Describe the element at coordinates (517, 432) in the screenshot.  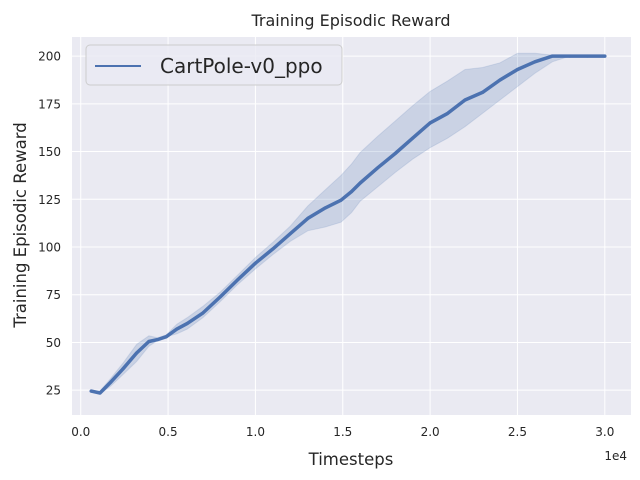
I see `x-tick-label: 2.5` at that location.